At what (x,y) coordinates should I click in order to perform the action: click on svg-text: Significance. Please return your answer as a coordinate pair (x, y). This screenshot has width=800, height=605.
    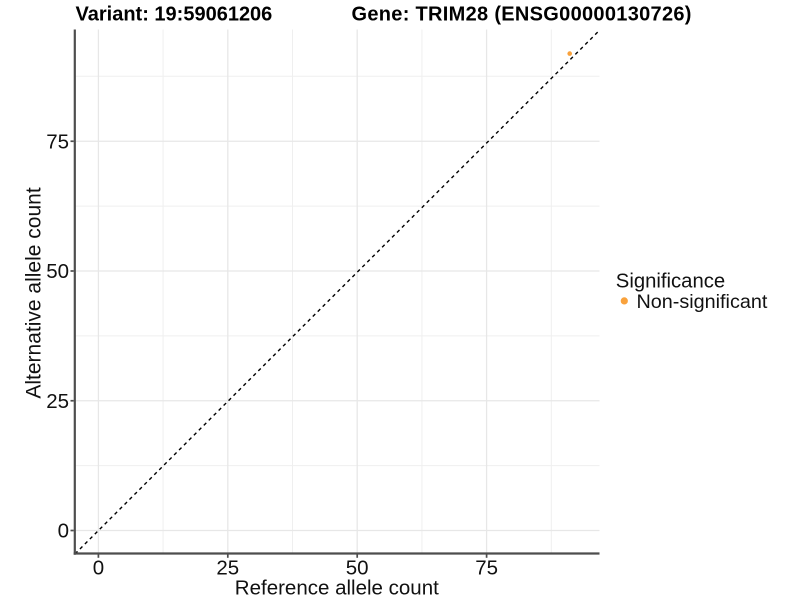
    Looking at the image, I should click on (670, 282).